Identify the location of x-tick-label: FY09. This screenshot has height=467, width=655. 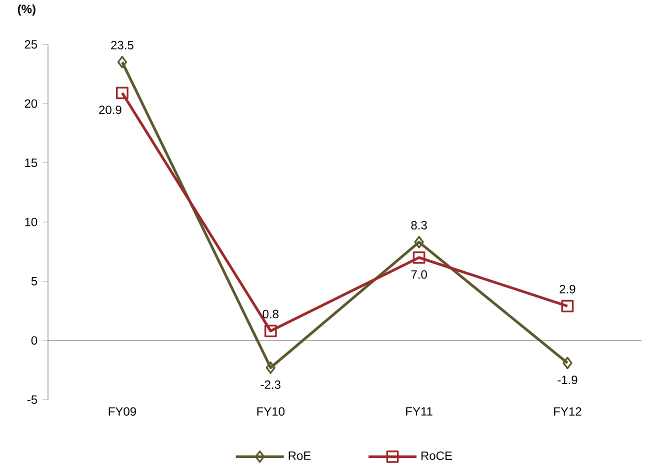
(122, 411).